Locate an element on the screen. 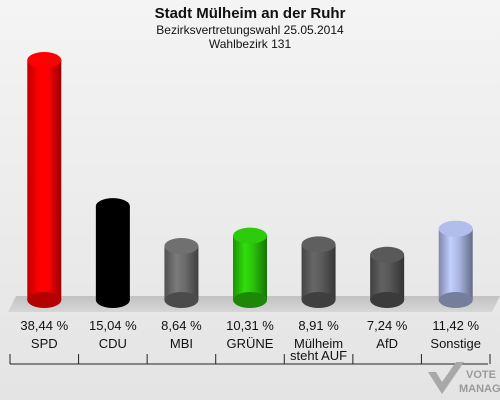 The width and height of the screenshot is (500, 400). checkmark-icon is located at coordinates (446, 378).